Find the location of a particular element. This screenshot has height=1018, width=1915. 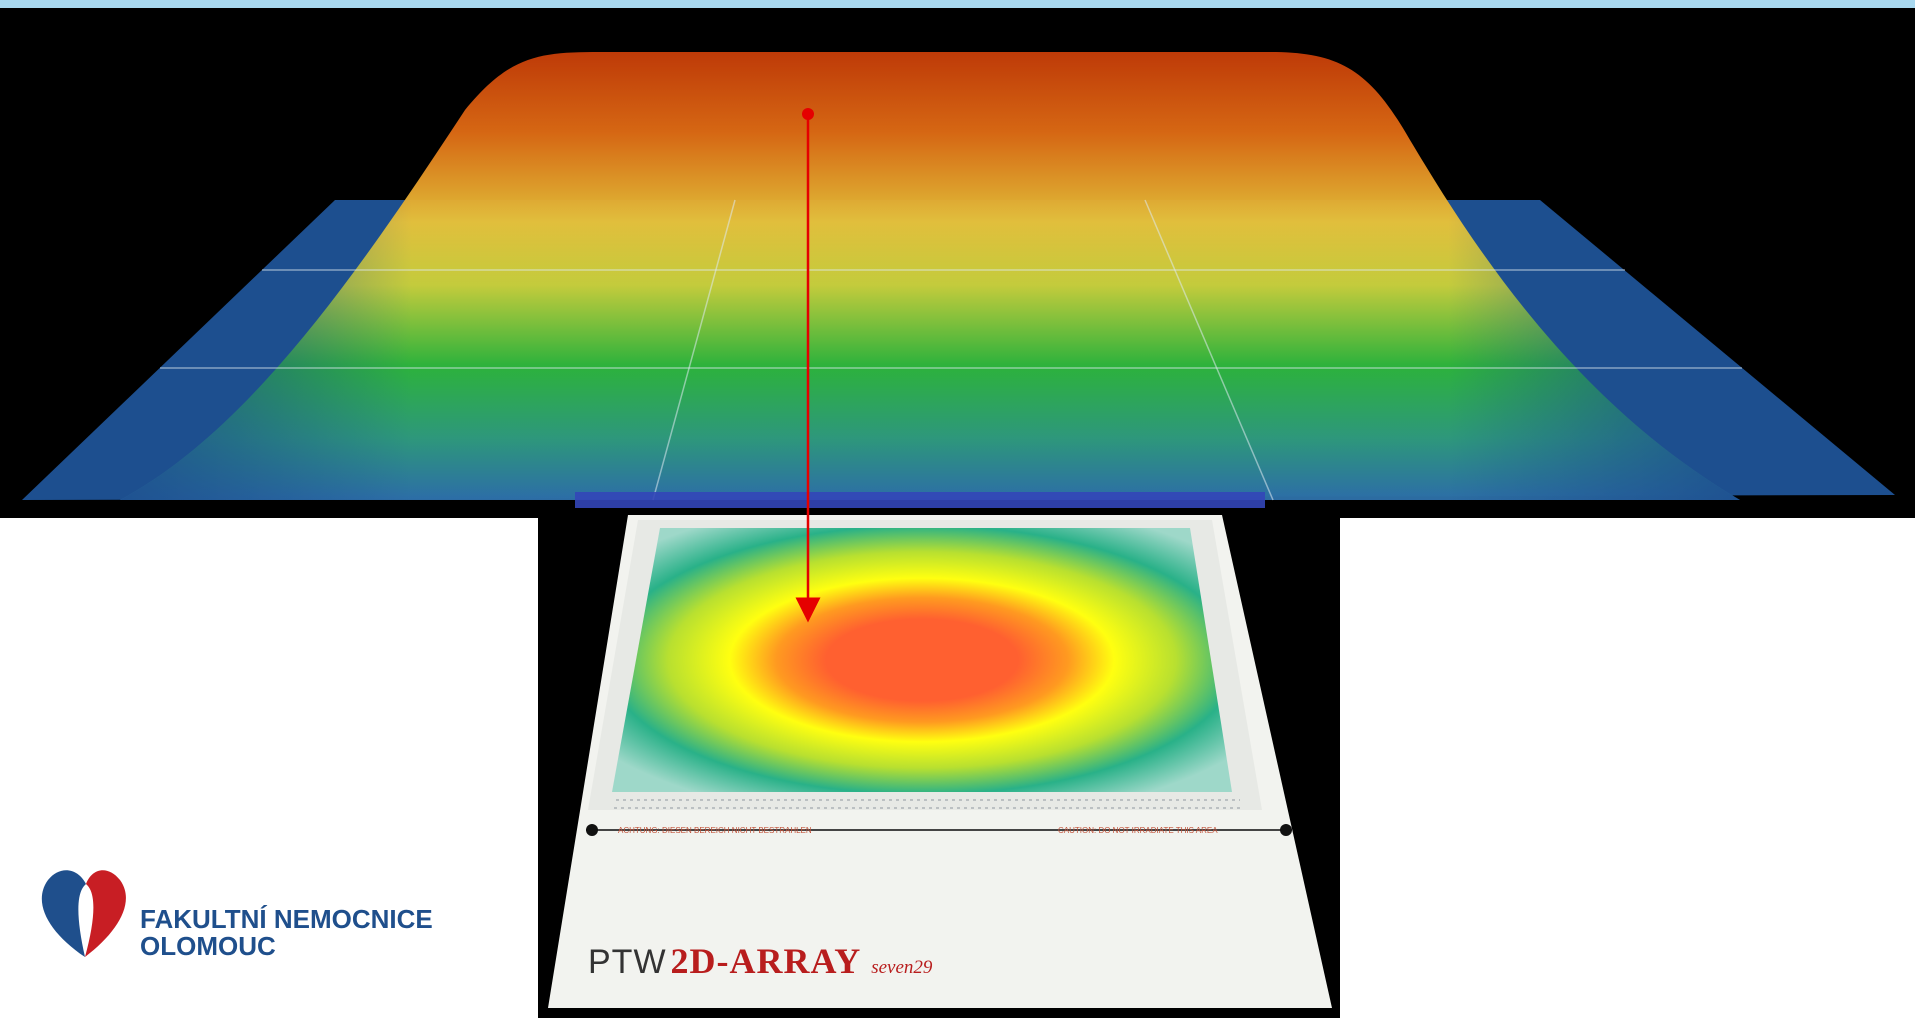

phantom-grid-marks is located at coordinates (929, 804).